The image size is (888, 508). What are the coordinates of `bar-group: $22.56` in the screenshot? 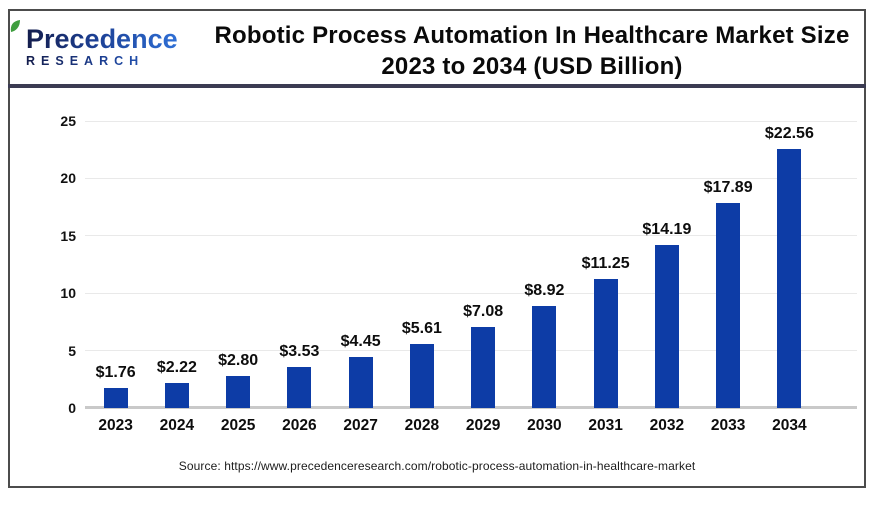 It's located at (789, 264).